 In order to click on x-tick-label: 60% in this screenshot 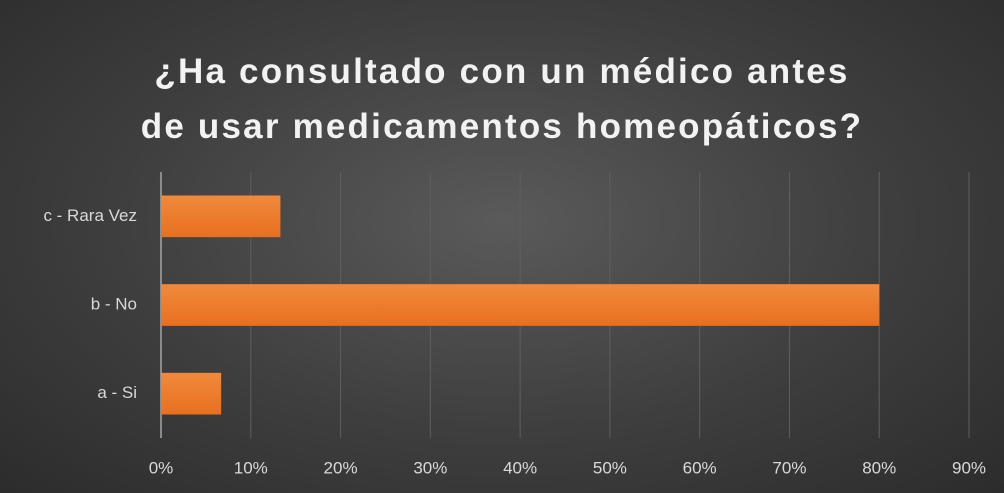, I will do `click(700, 467)`.